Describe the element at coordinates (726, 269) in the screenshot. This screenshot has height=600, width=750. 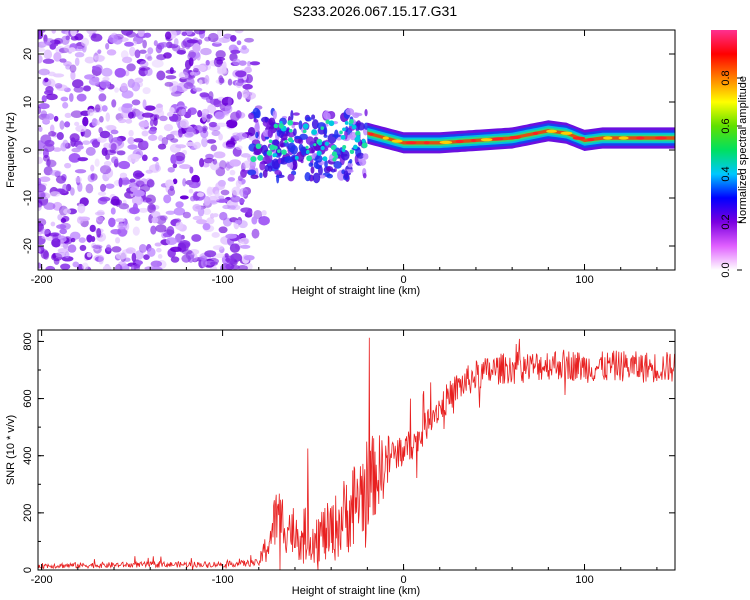
I see `colorbar-tick-label: 0.0` at that location.